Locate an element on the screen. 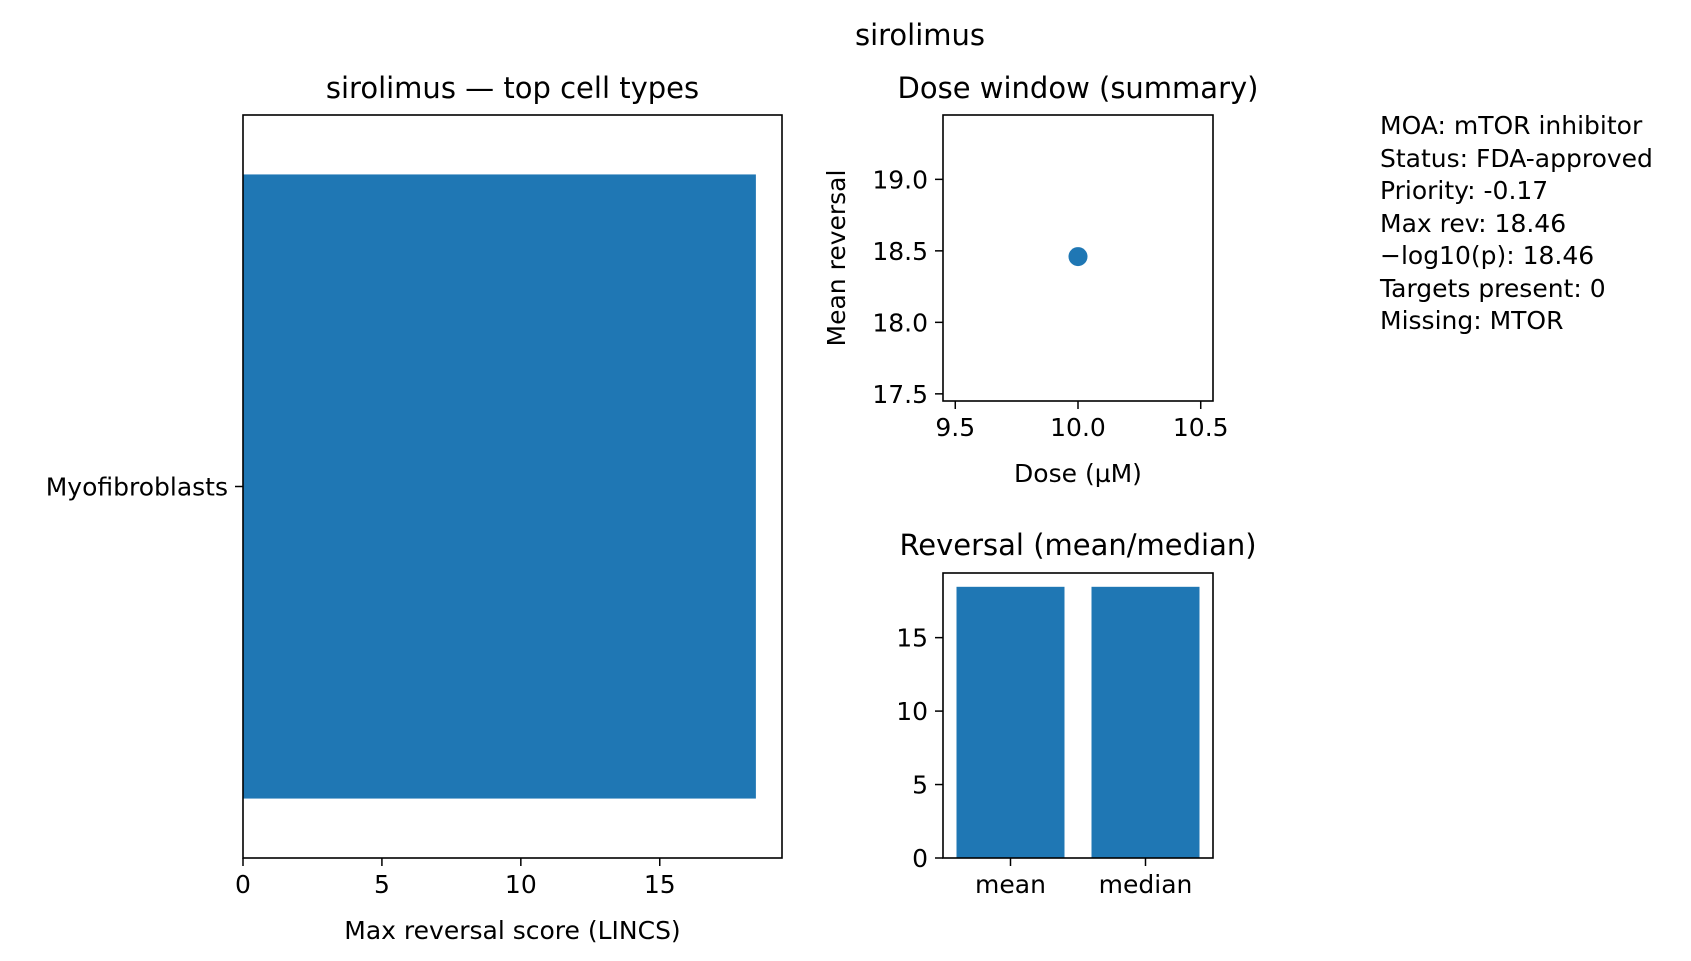 This screenshot has height=961, width=1691. y-tick-label: 18.0 is located at coordinates (900, 322).